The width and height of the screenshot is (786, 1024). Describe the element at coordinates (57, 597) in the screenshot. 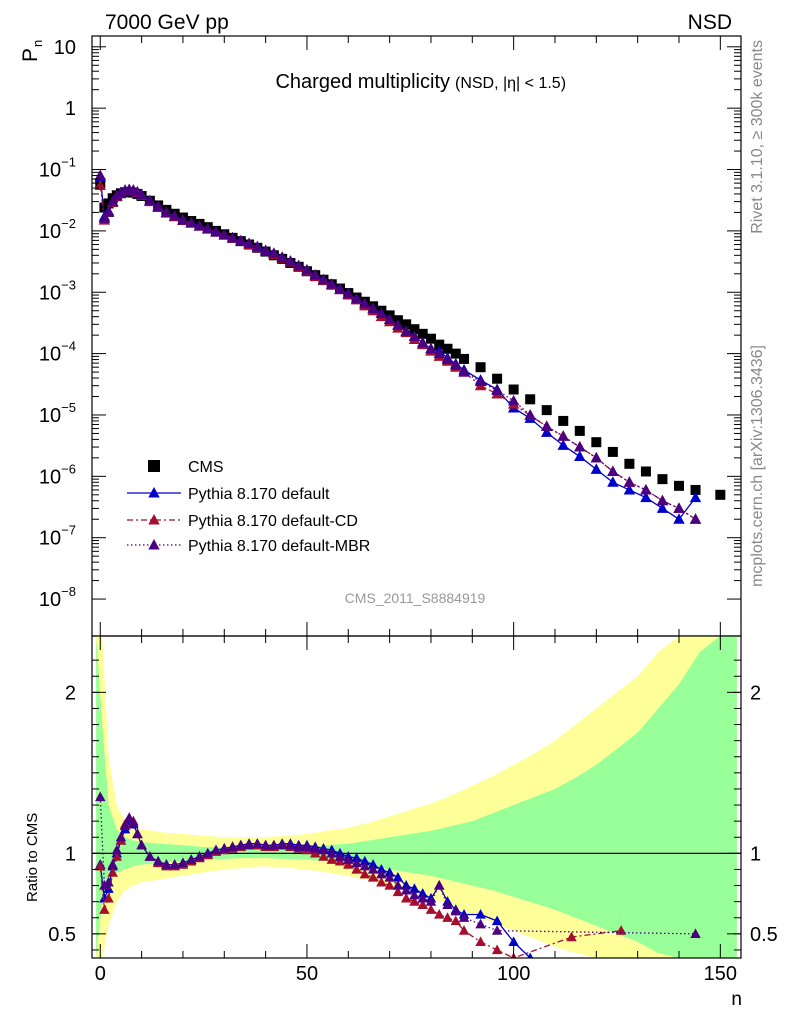

I see `y-tick-label: 10⁻⁸` at that location.